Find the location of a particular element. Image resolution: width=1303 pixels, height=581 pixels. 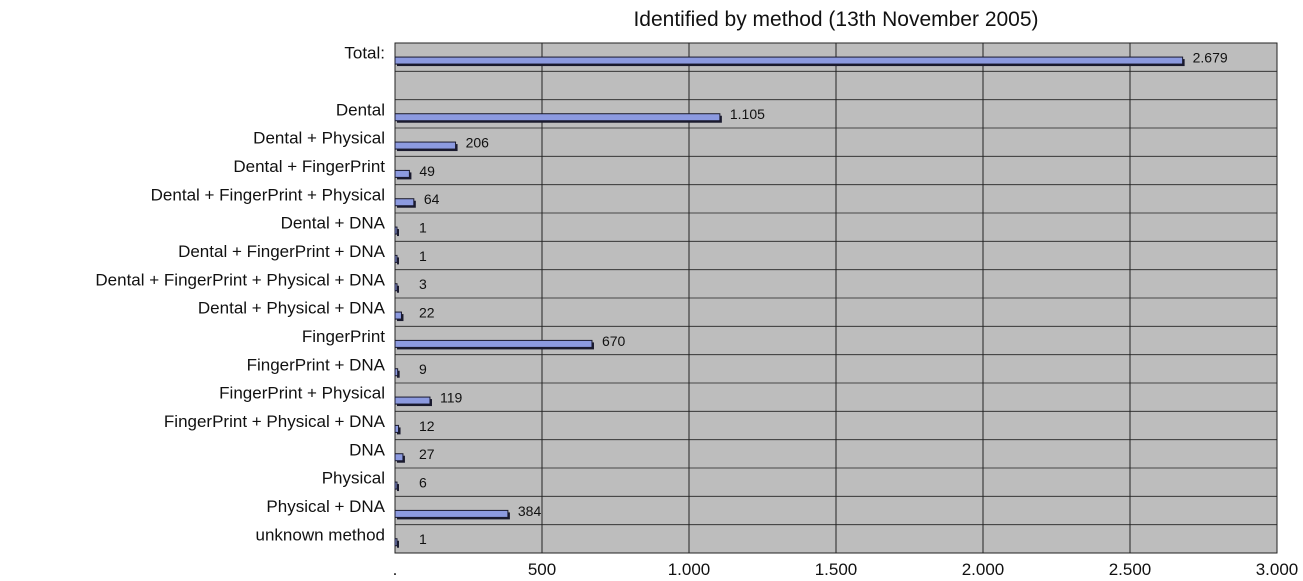

x-axis-ticks: . 500 1.000 1.500 2.000 2.500 3.000 is located at coordinates (846, 569).